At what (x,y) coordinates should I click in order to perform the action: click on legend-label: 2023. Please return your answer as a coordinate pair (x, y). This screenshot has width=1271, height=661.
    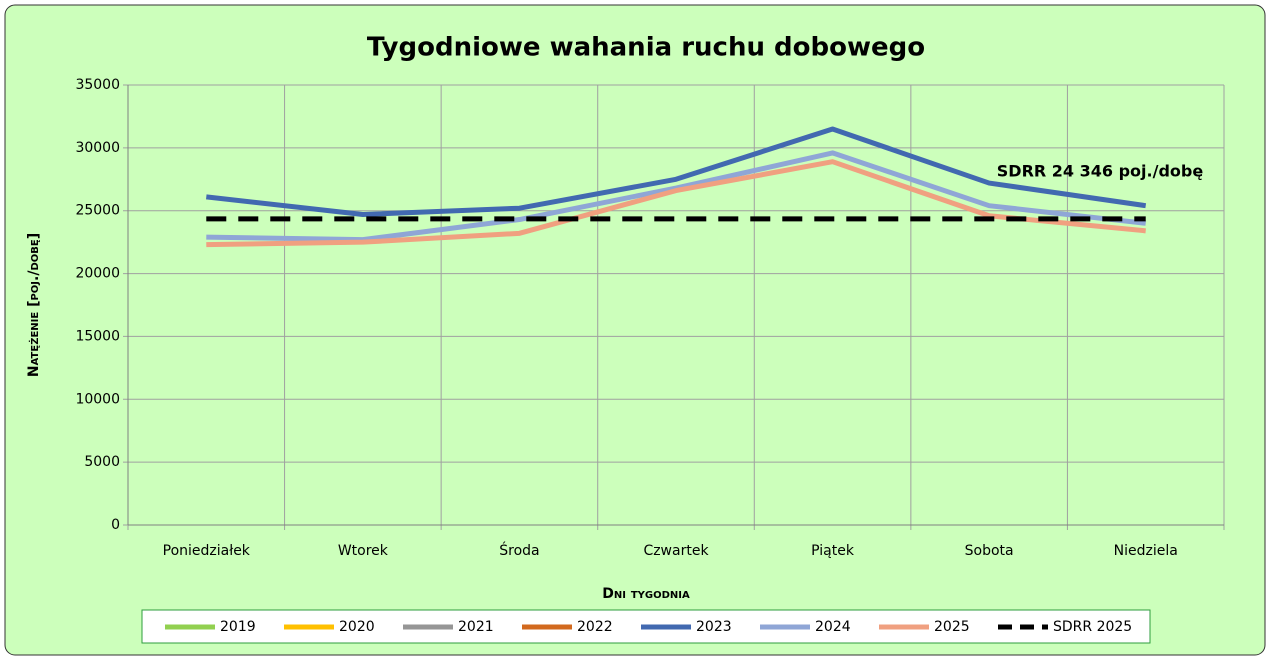
    Looking at the image, I should click on (714, 627).